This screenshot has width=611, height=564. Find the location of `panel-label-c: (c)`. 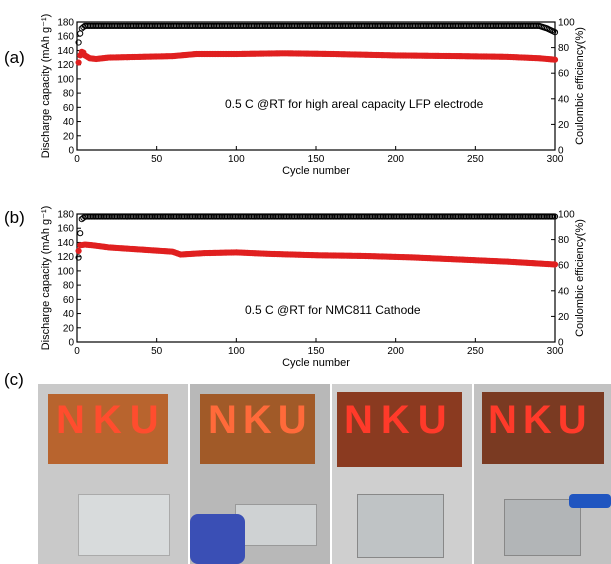

panel-label-c: (c) is located at coordinates (14, 379).